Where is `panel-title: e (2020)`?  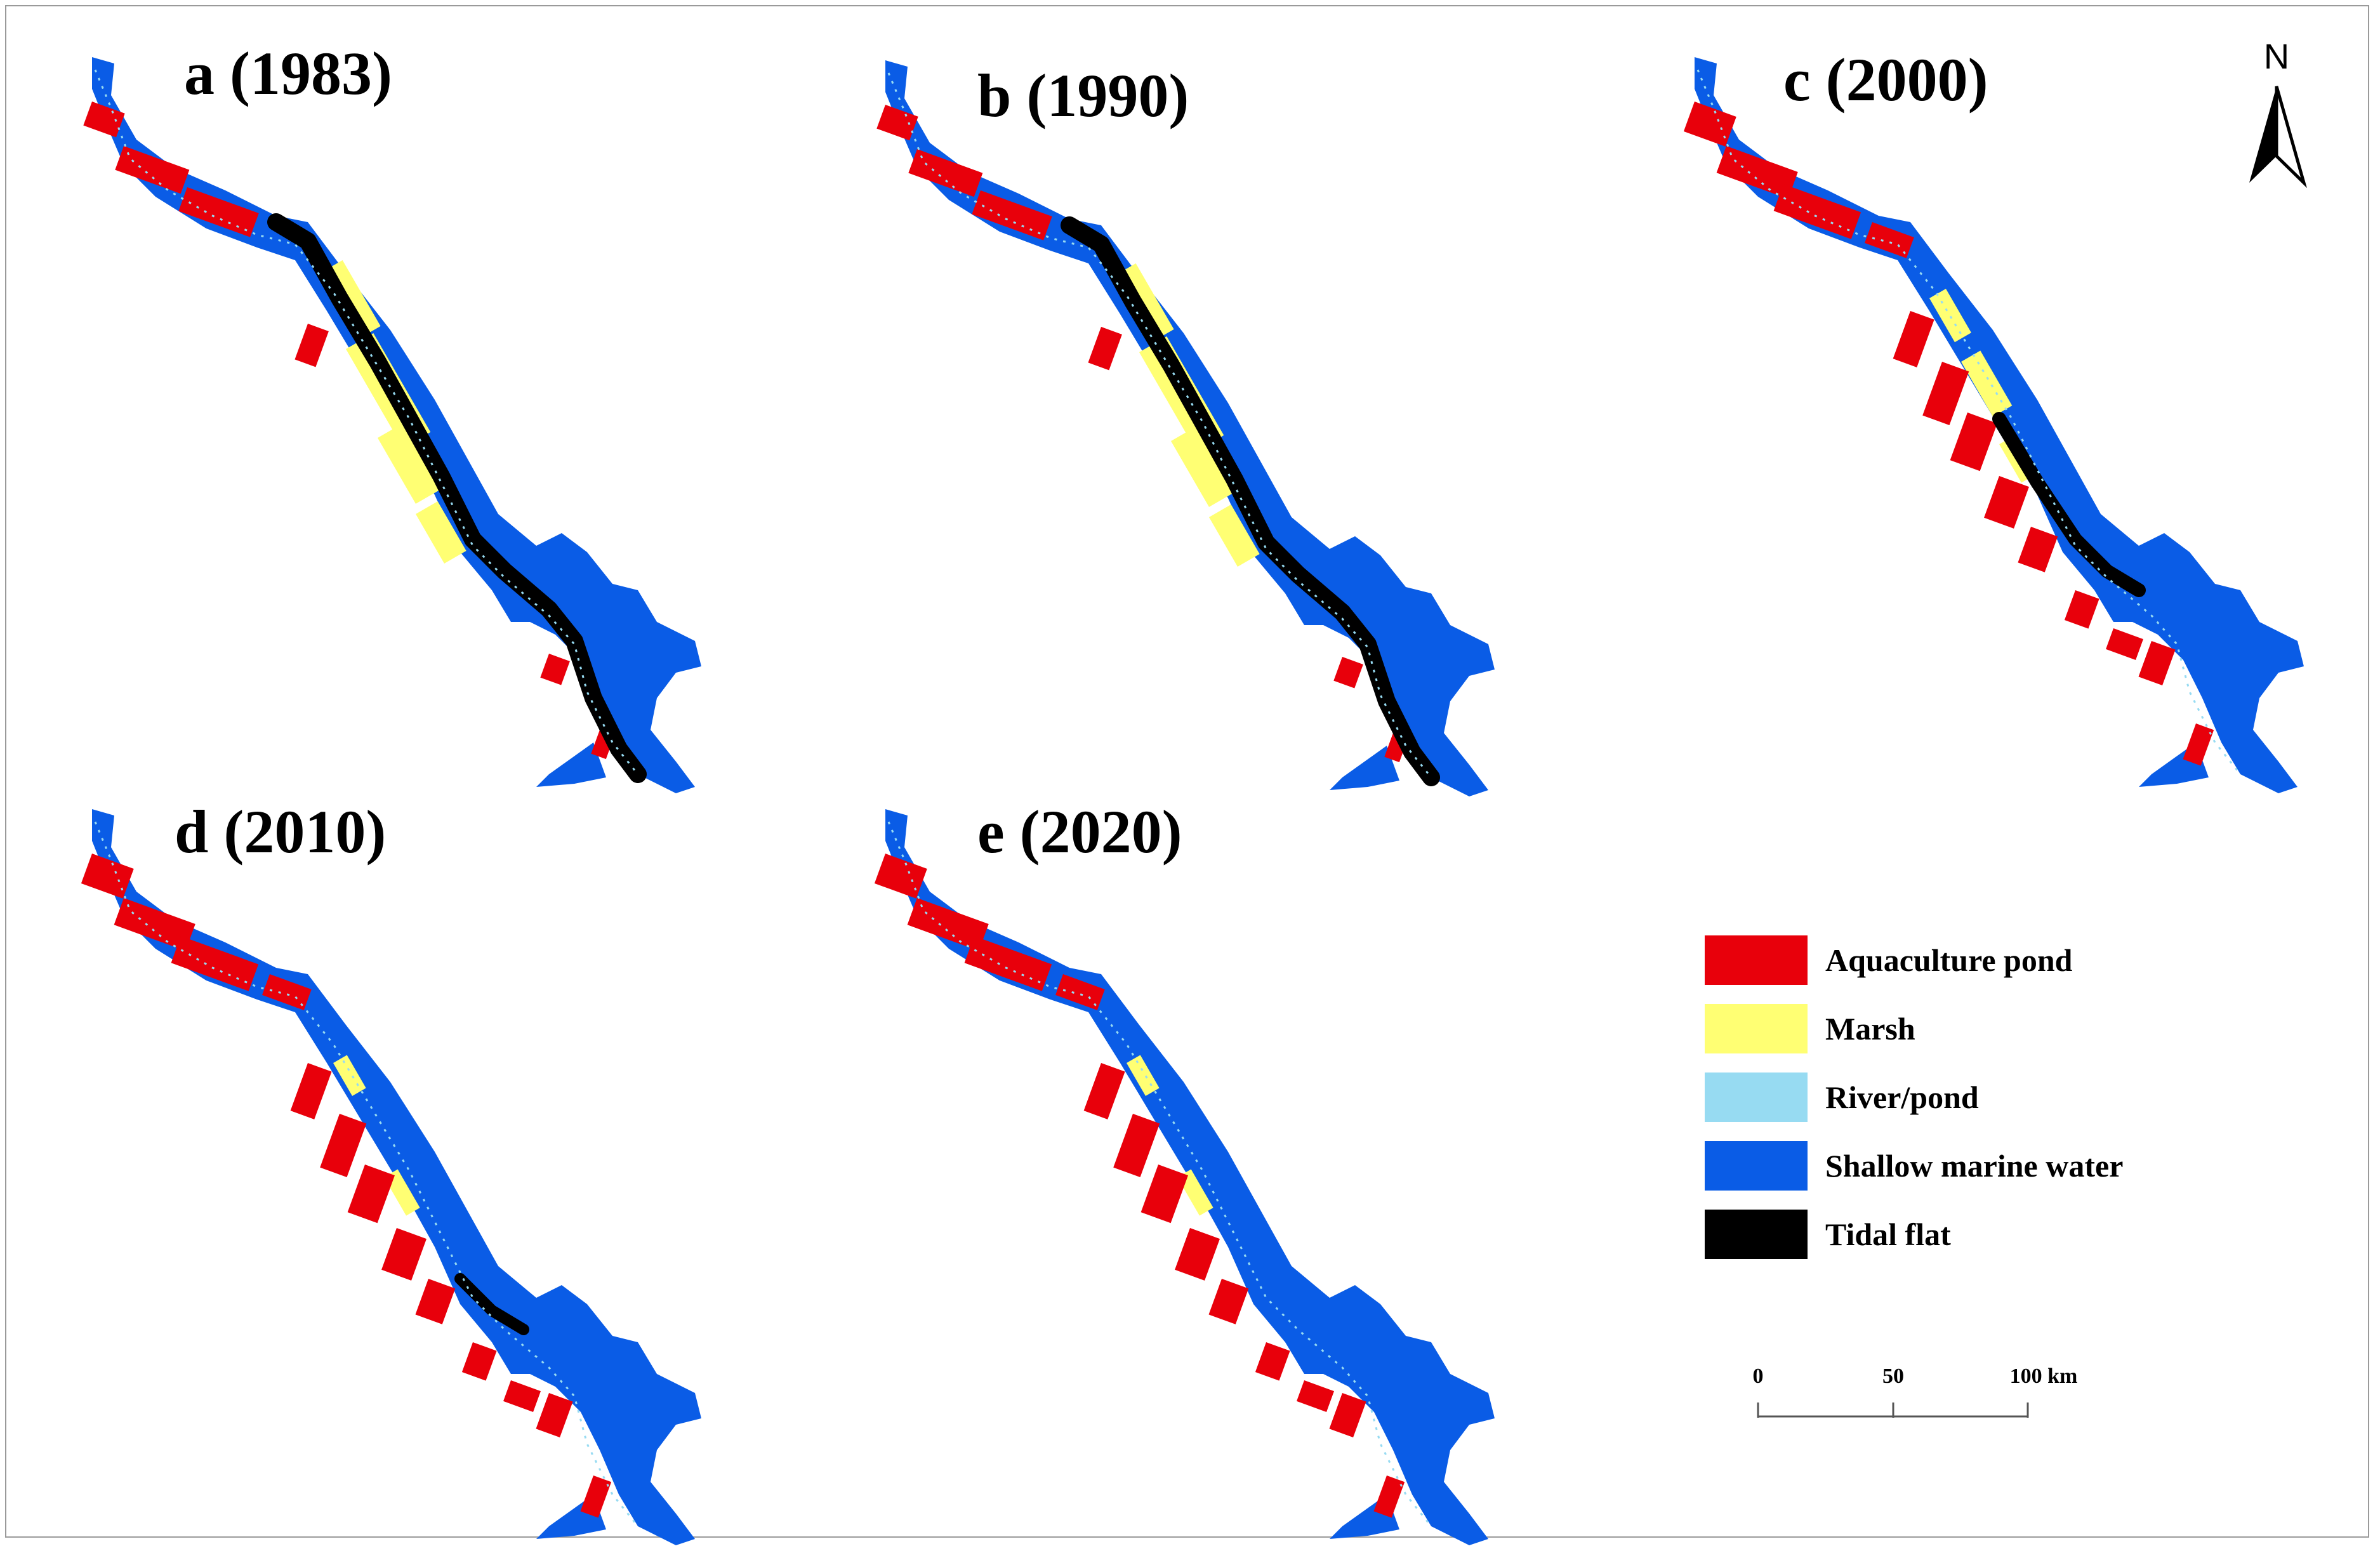
panel-title: e (2020) is located at coordinates (1079, 832).